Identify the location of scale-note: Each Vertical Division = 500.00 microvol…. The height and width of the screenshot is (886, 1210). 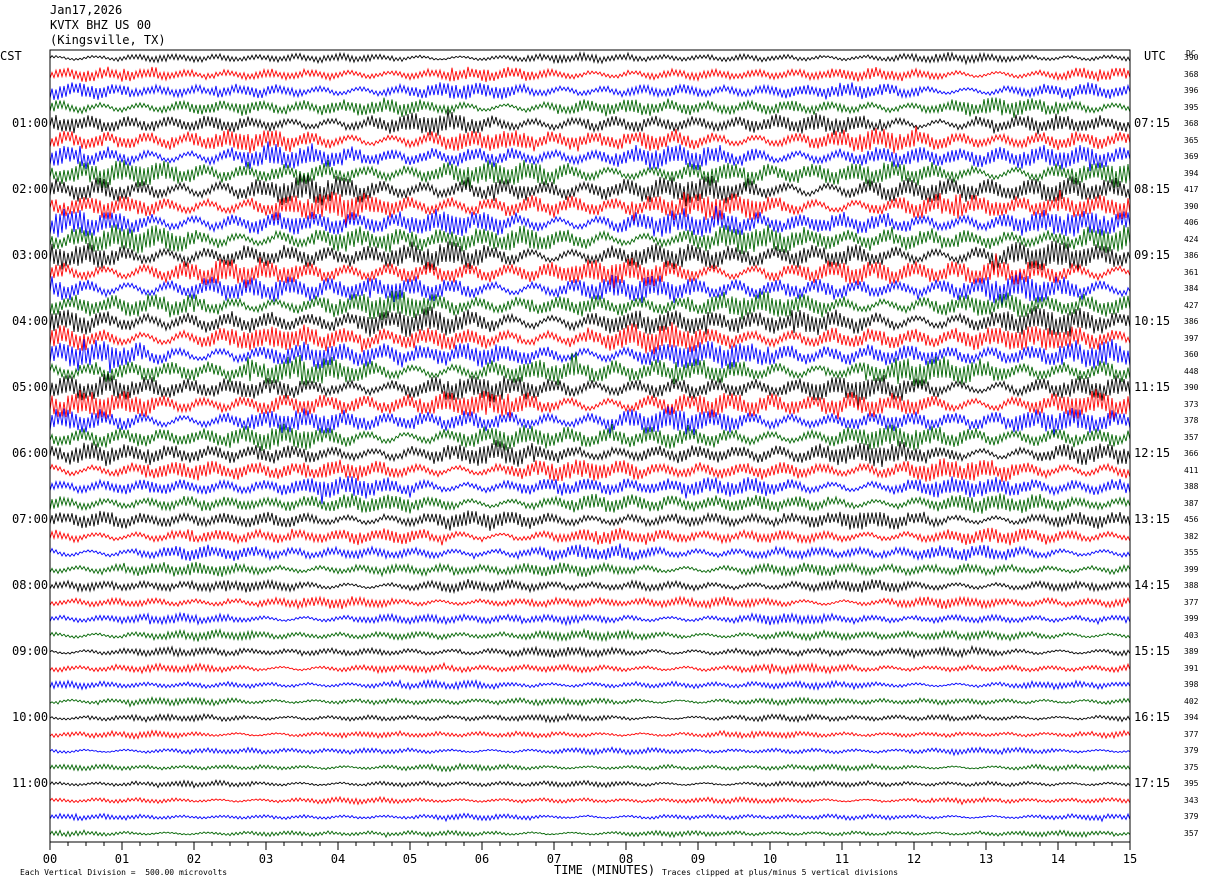
(124, 872).